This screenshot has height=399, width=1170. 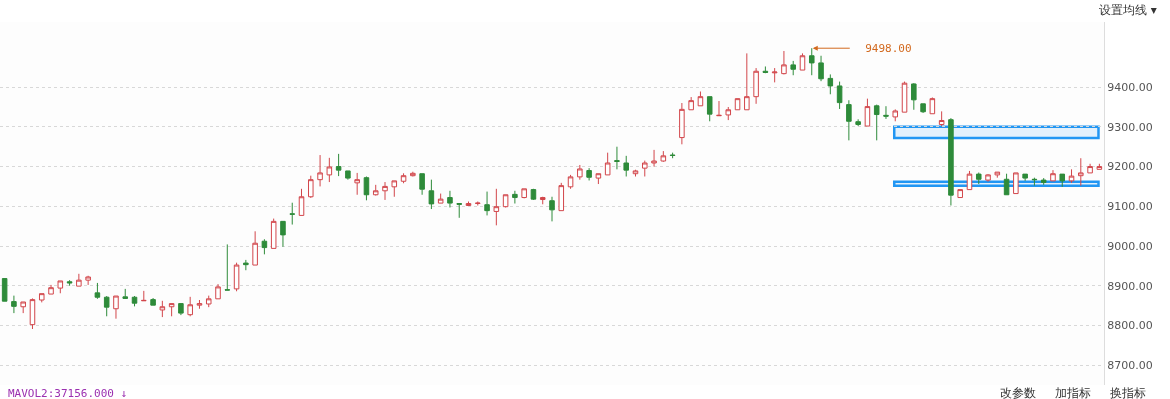 I want to click on y-tick-label: 8800.00, so click(x=1130, y=326).